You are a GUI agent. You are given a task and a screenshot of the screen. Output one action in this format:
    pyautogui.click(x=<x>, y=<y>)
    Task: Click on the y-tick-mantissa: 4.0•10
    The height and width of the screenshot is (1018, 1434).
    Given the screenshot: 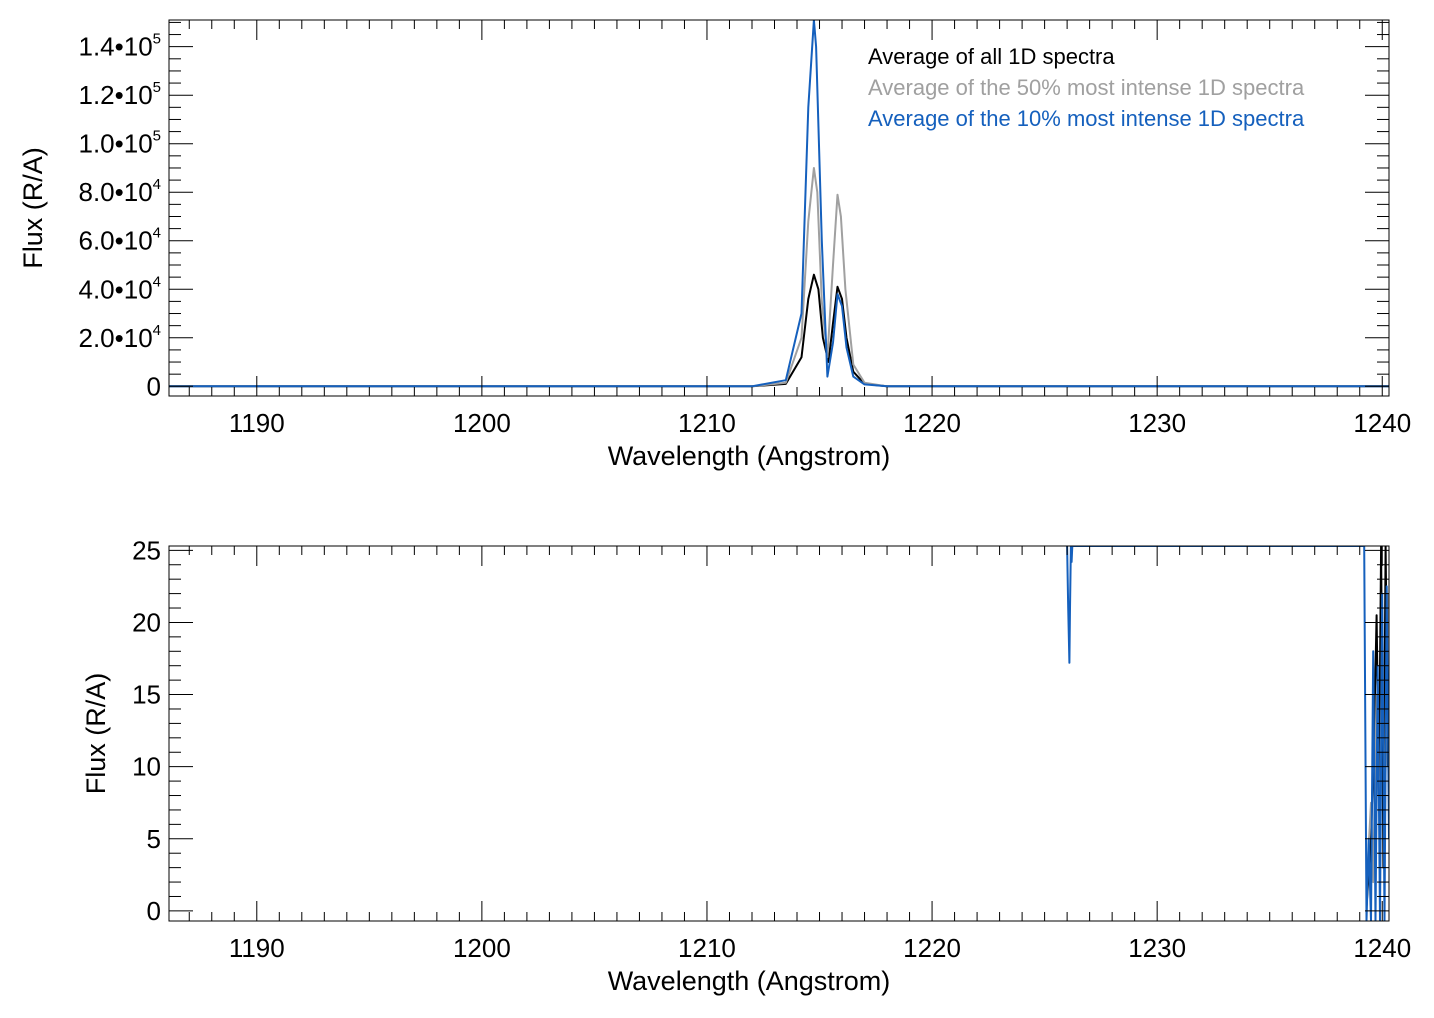 What is the action you would take?
    pyautogui.click(x=115, y=289)
    